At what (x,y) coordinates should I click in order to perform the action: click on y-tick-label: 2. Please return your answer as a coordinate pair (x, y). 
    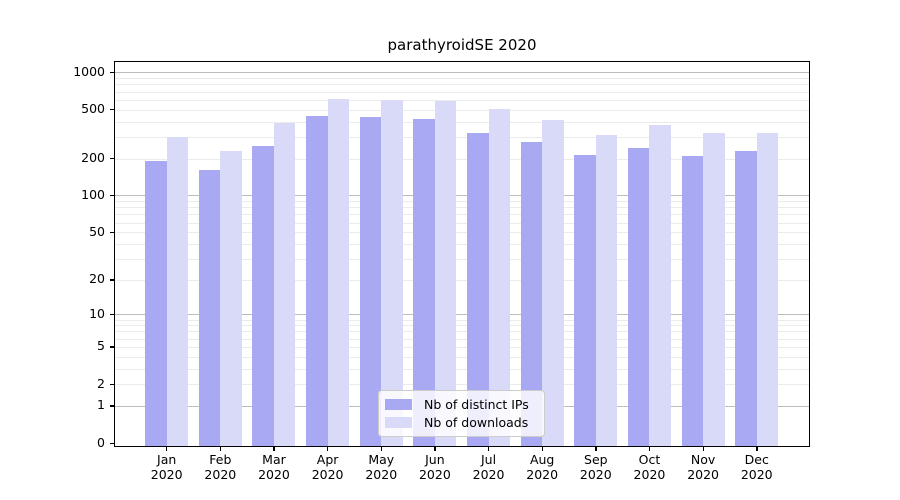
    Looking at the image, I should click on (101, 383).